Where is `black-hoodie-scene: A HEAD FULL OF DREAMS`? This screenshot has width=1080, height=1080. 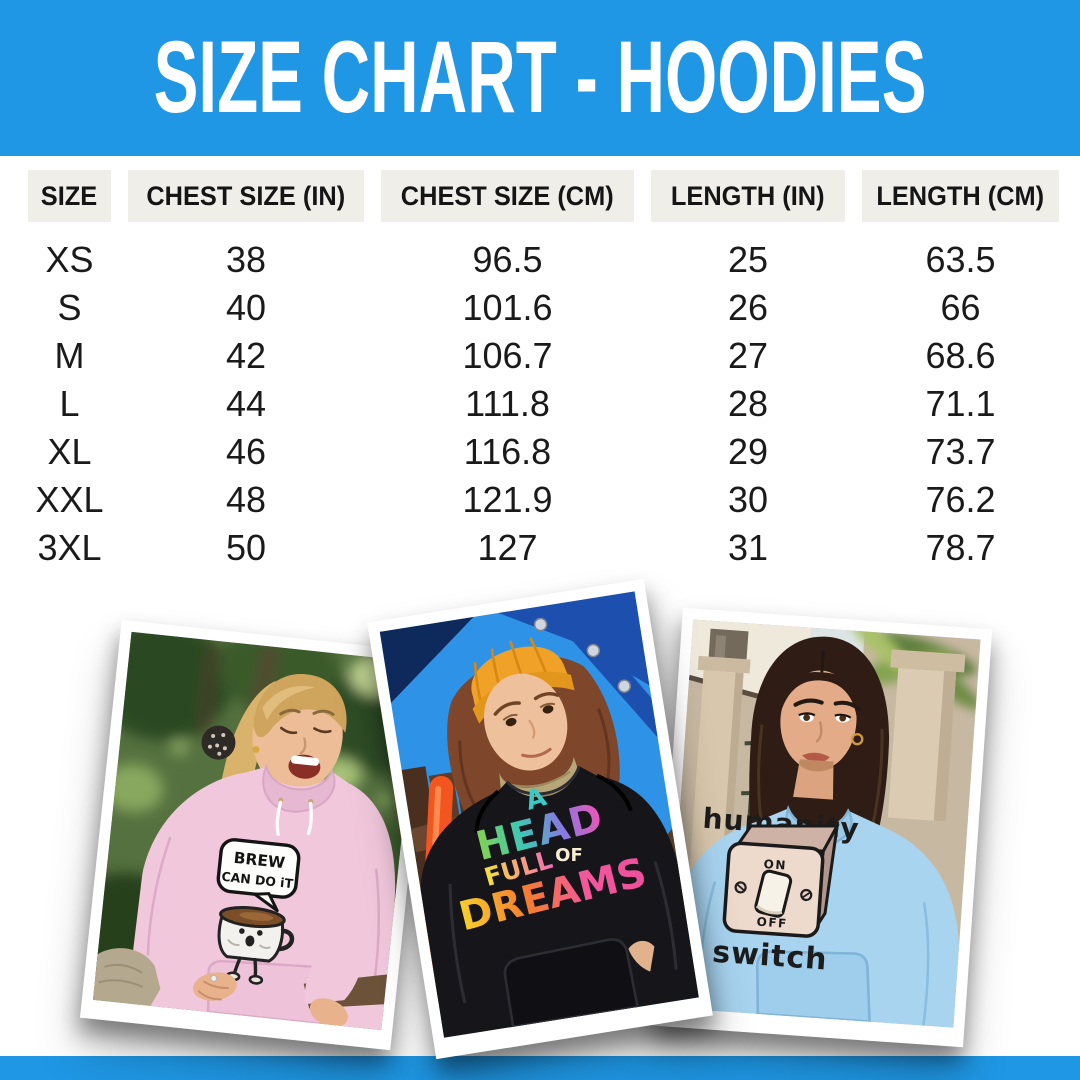
black-hoodie-scene: A HEAD FULL OF DREAMS is located at coordinates (539, 814).